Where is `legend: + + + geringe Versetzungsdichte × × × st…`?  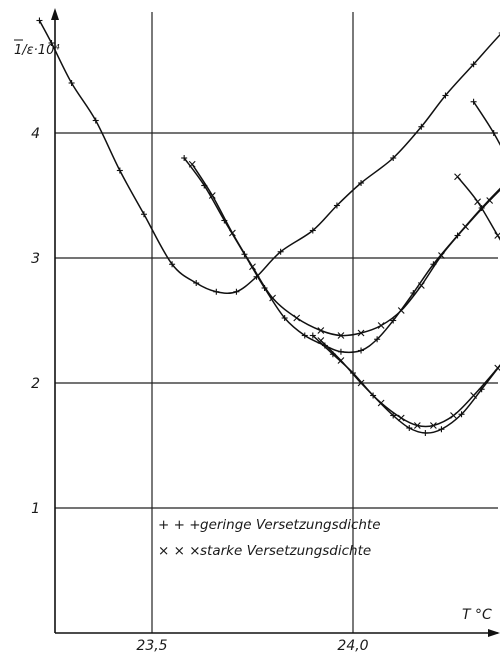 legend: + + + geringe Versetzungsdichte × × × st… is located at coordinates (269, 538).